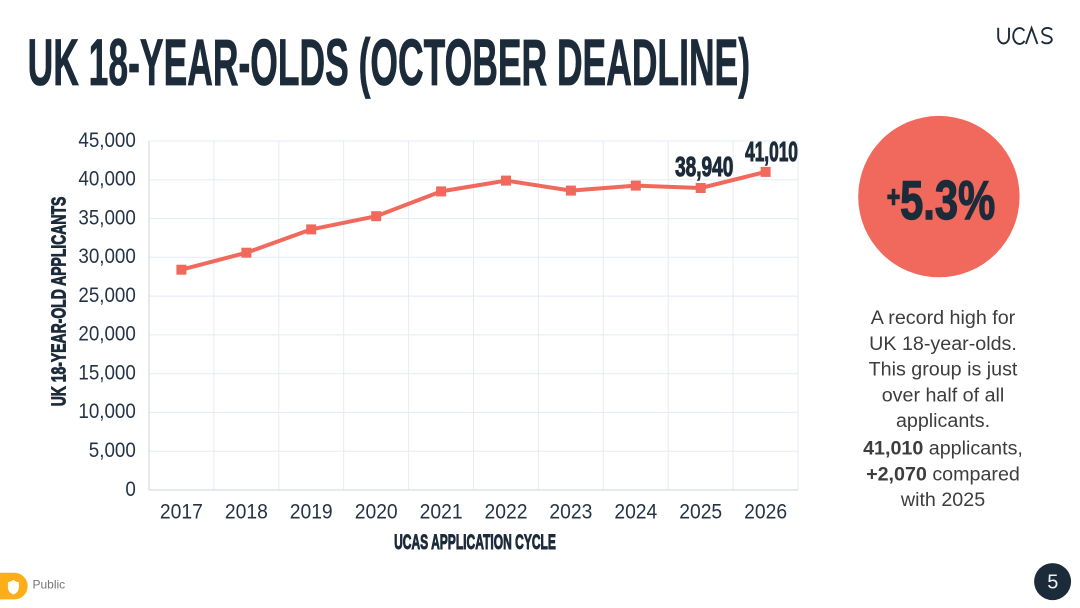  I want to click on svg-text: 2022, so click(506, 512).